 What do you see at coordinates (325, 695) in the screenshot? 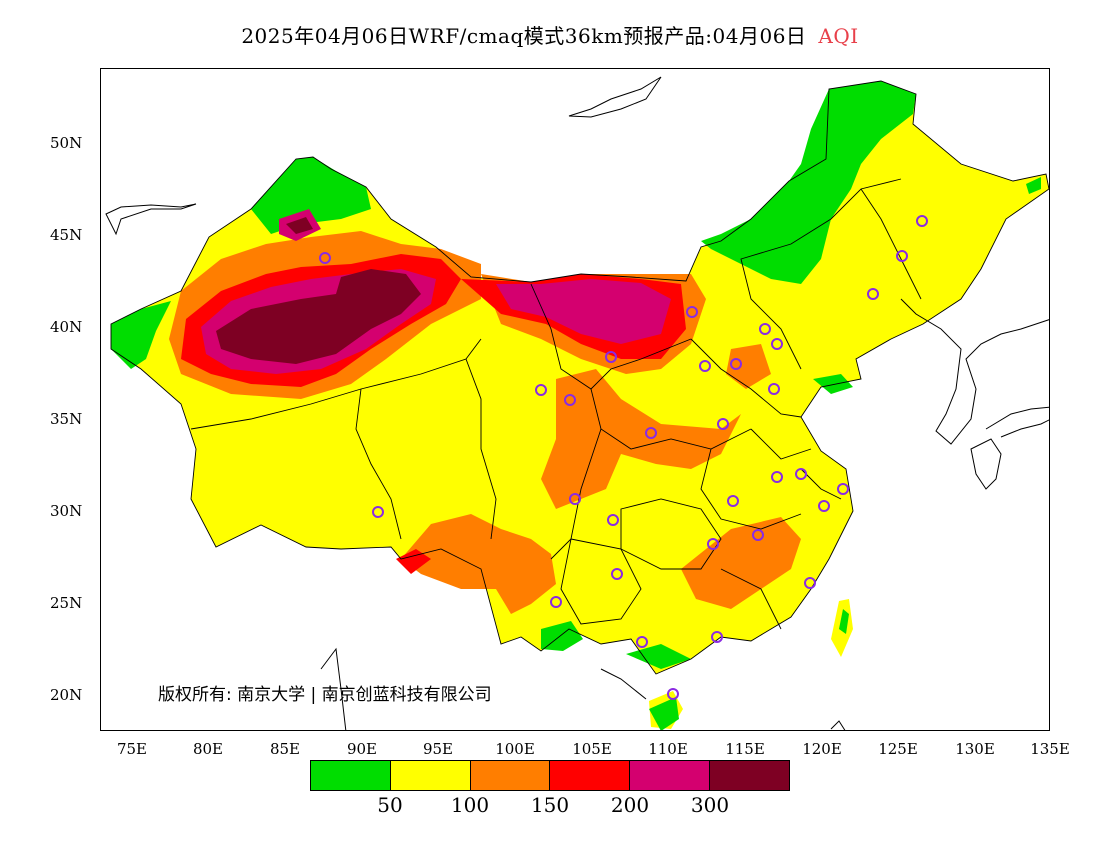
I see `copyright-text: 版权所有: 南京大学 | 南京创蓝科技有限公司` at bounding box center [325, 695].